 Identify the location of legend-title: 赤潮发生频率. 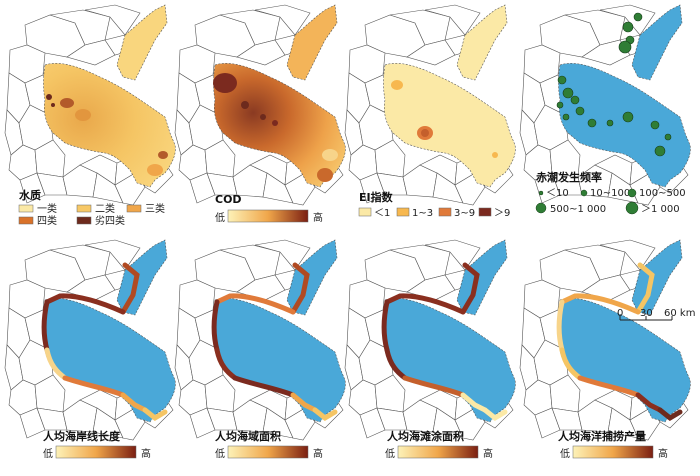
(569, 177).